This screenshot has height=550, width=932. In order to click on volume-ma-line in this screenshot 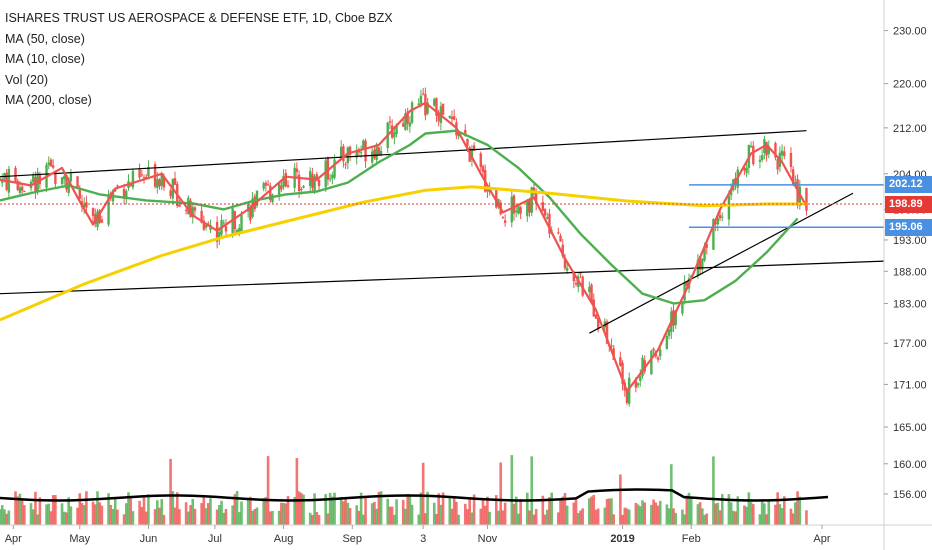, I will do `click(414, 495)`.